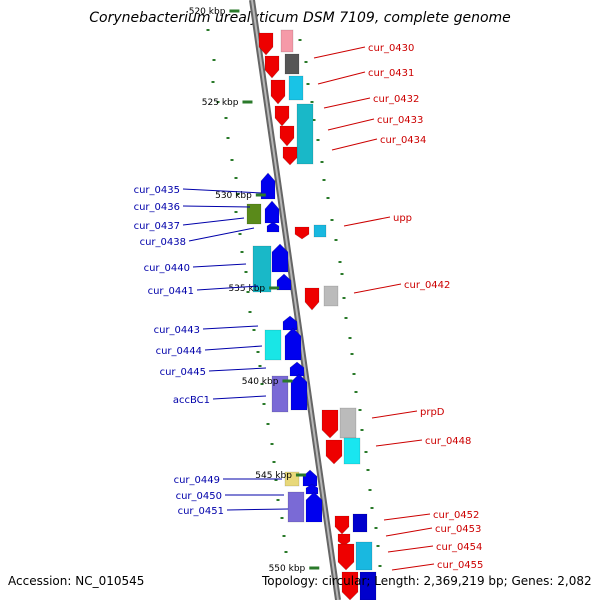 This screenshot has height=600, width=600. I want to click on gene-label-reverse: cur_0448, so click(423, 441).